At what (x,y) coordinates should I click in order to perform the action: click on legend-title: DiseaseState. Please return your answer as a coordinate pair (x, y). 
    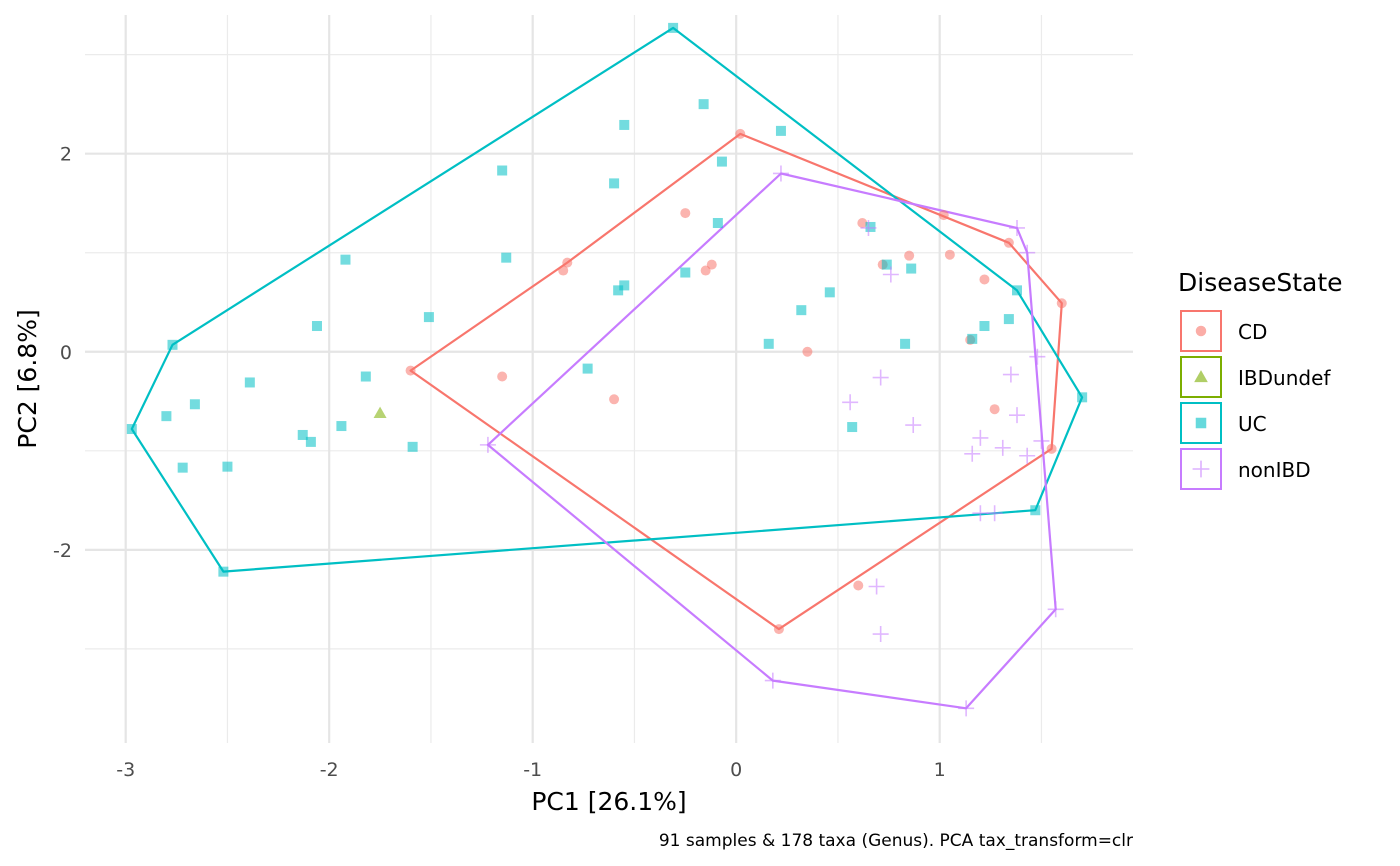
    Looking at the image, I should click on (1260, 282).